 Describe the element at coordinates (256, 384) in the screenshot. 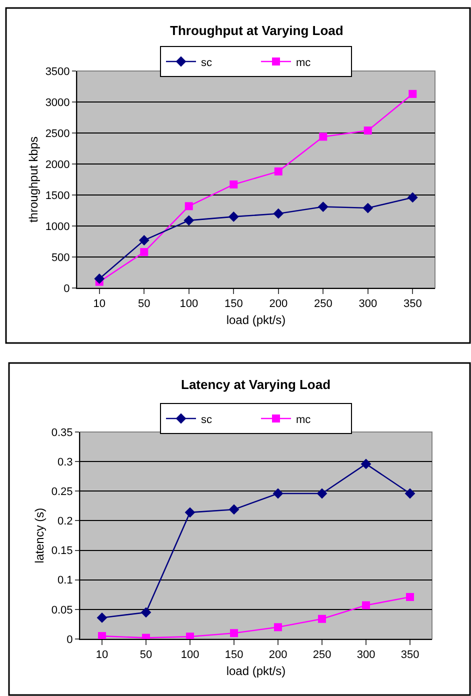

I see `chart-title: Latency at Varying Load` at that location.